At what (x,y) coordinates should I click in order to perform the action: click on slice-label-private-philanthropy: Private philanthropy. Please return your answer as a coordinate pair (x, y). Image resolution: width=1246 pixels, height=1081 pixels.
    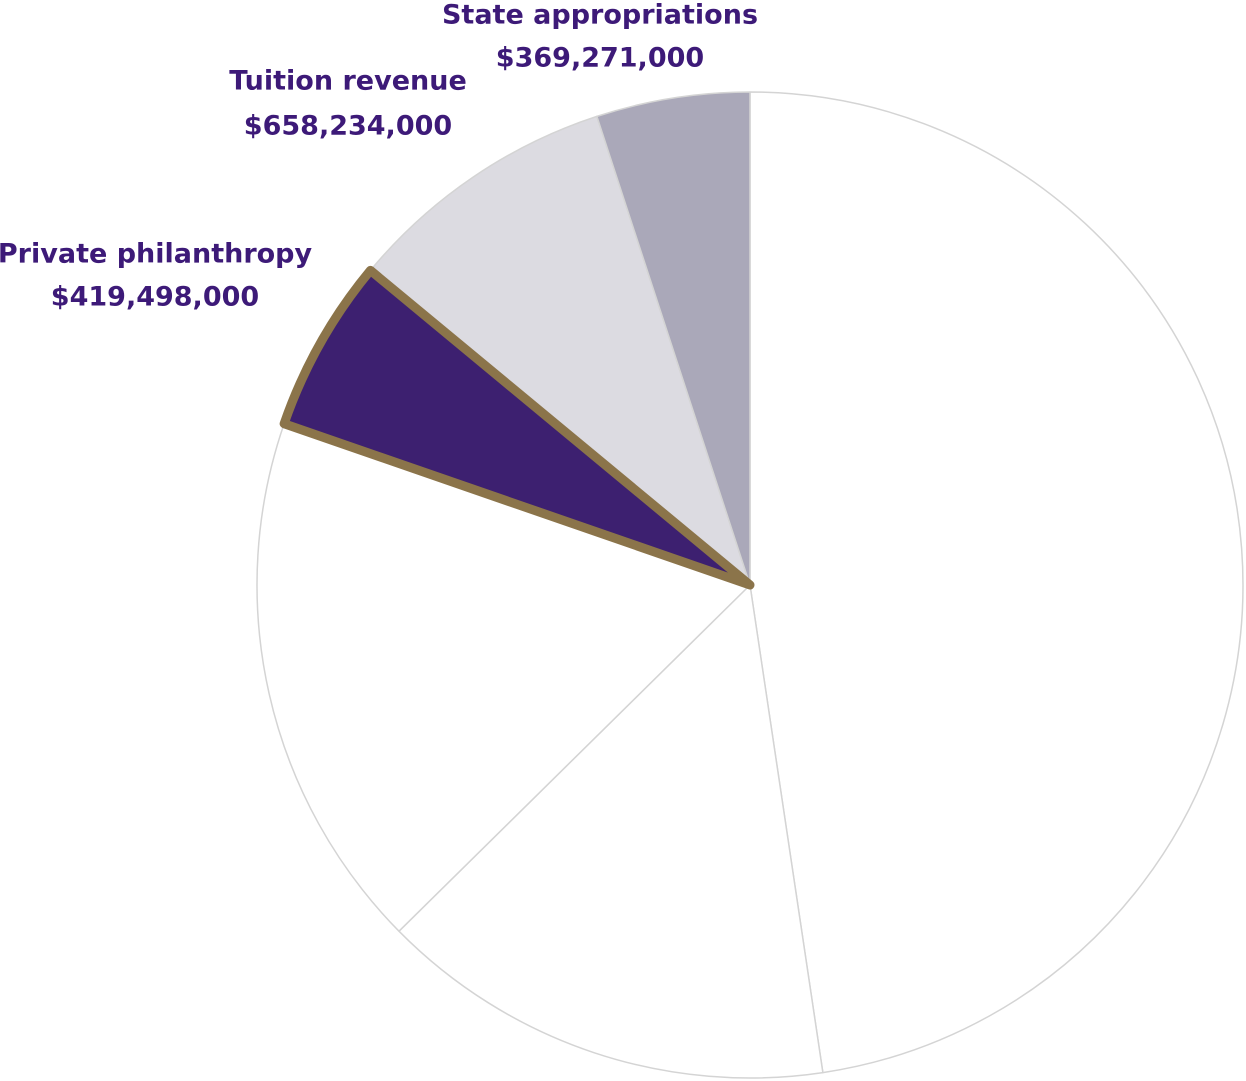
    Looking at the image, I should click on (156, 254).